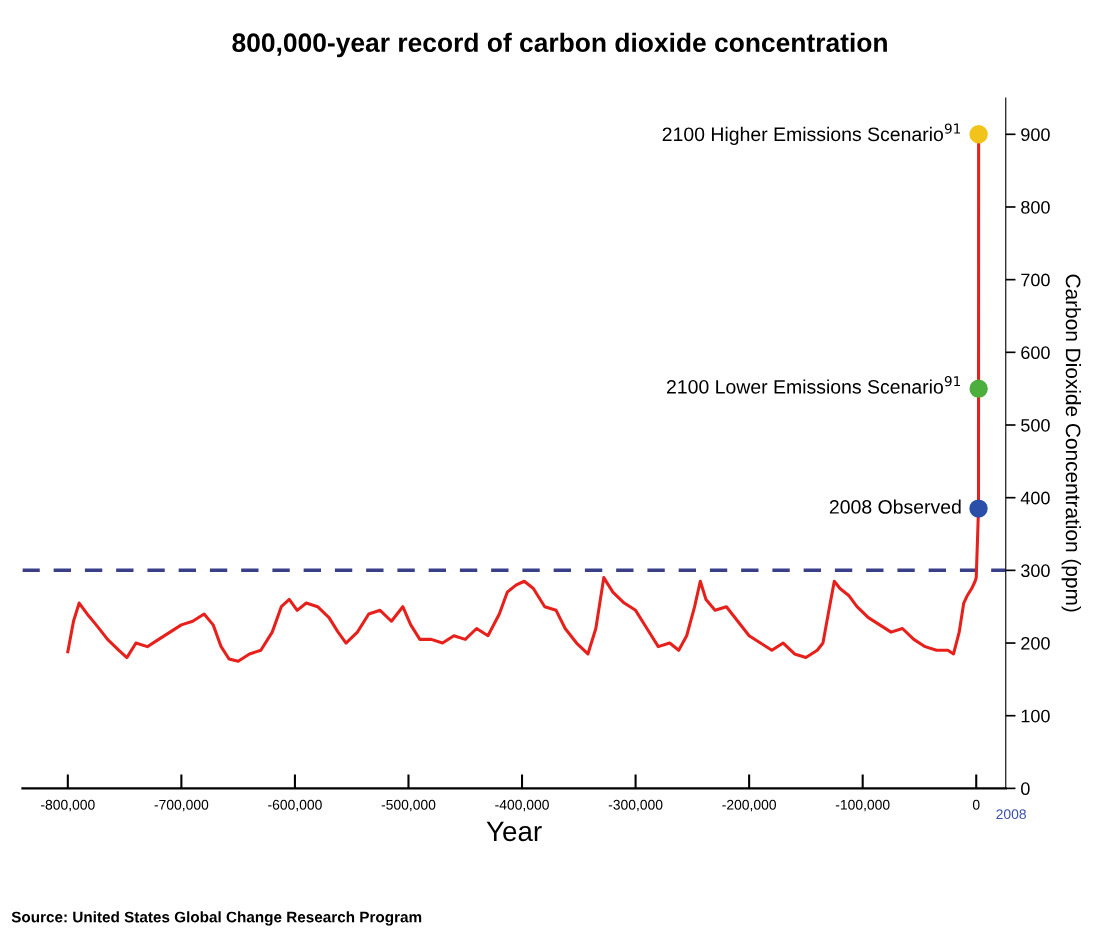 This screenshot has height=933, width=1120. Describe the element at coordinates (1025, 789) in the screenshot. I see `y-tick-label: 0` at that location.